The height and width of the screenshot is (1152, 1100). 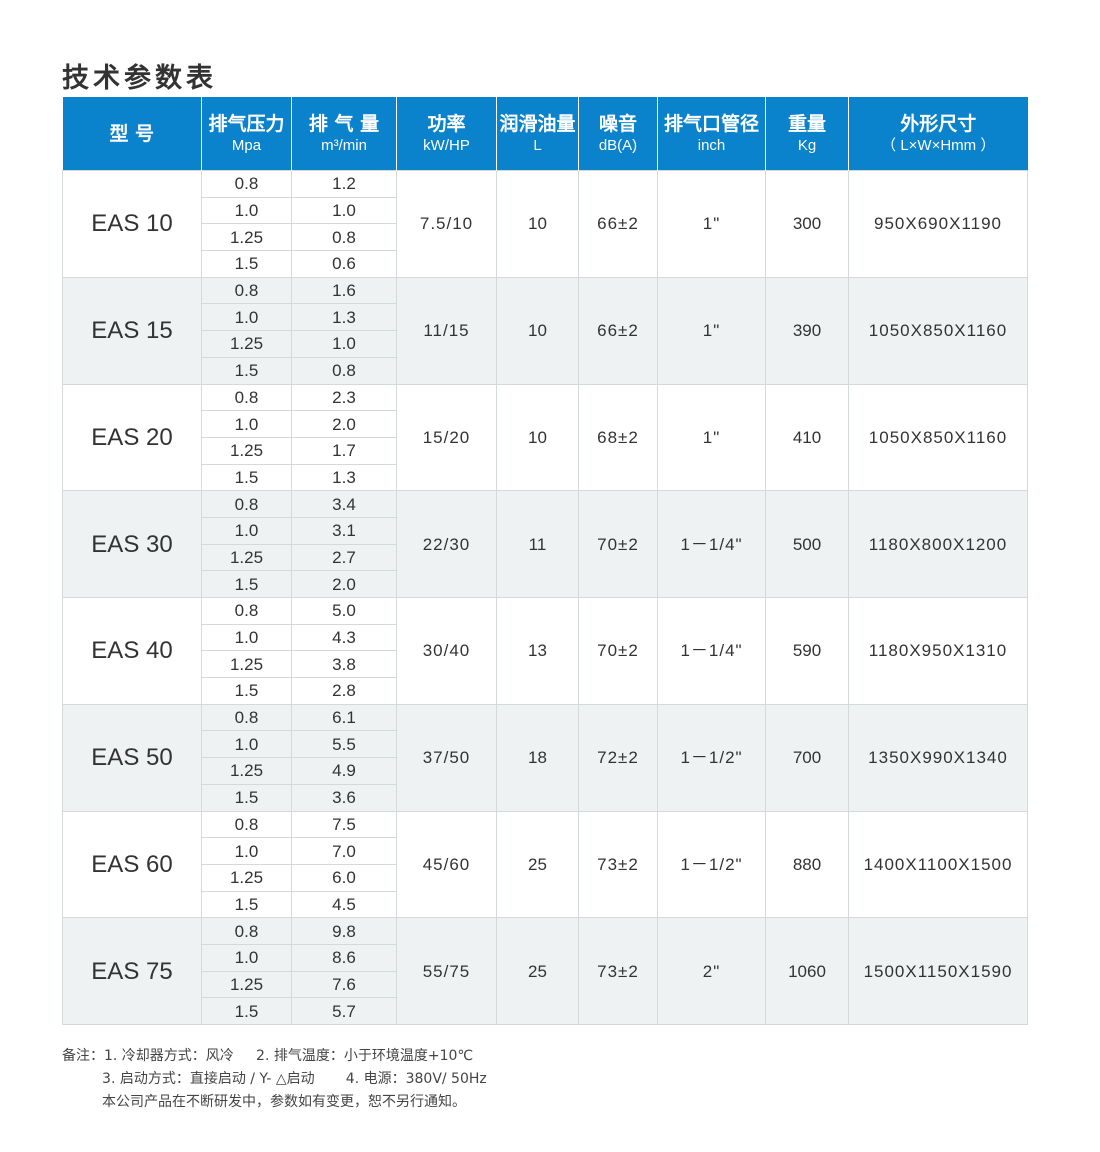 What do you see at coordinates (344, 123) in the screenshot?
I see `header-cn: 排 气 量` at bounding box center [344, 123].